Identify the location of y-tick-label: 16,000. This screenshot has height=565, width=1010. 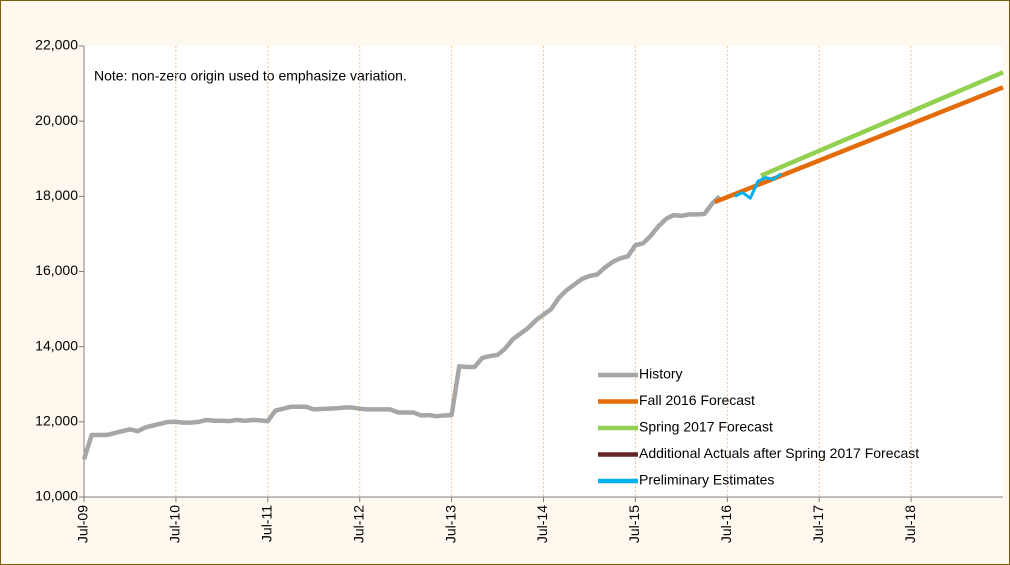
(56, 270).